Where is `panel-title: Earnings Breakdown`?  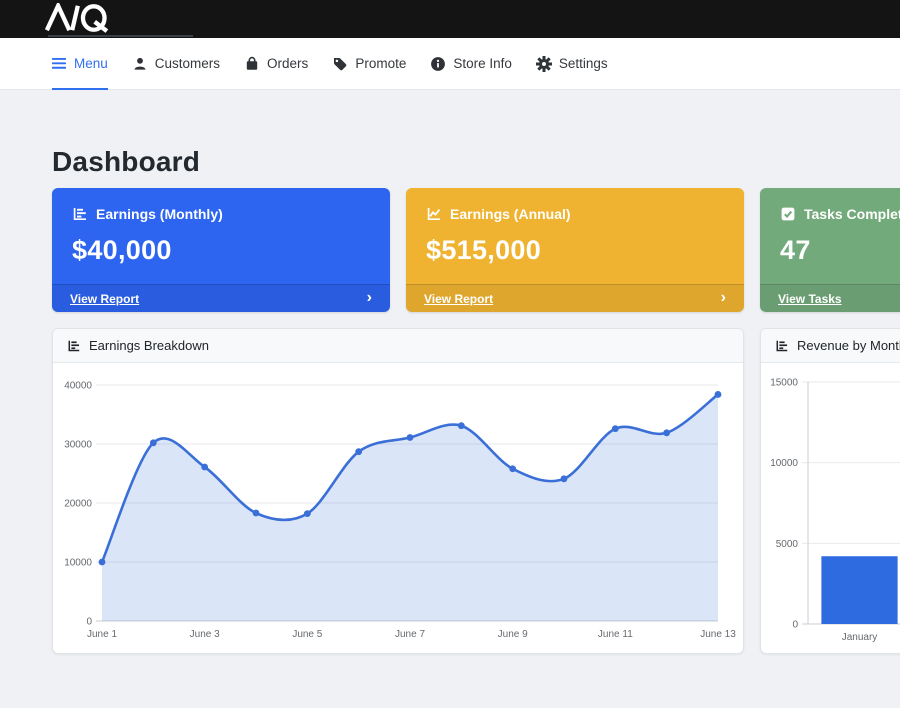 panel-title: Earnings Breakdown is located at coordinates (149, 345).